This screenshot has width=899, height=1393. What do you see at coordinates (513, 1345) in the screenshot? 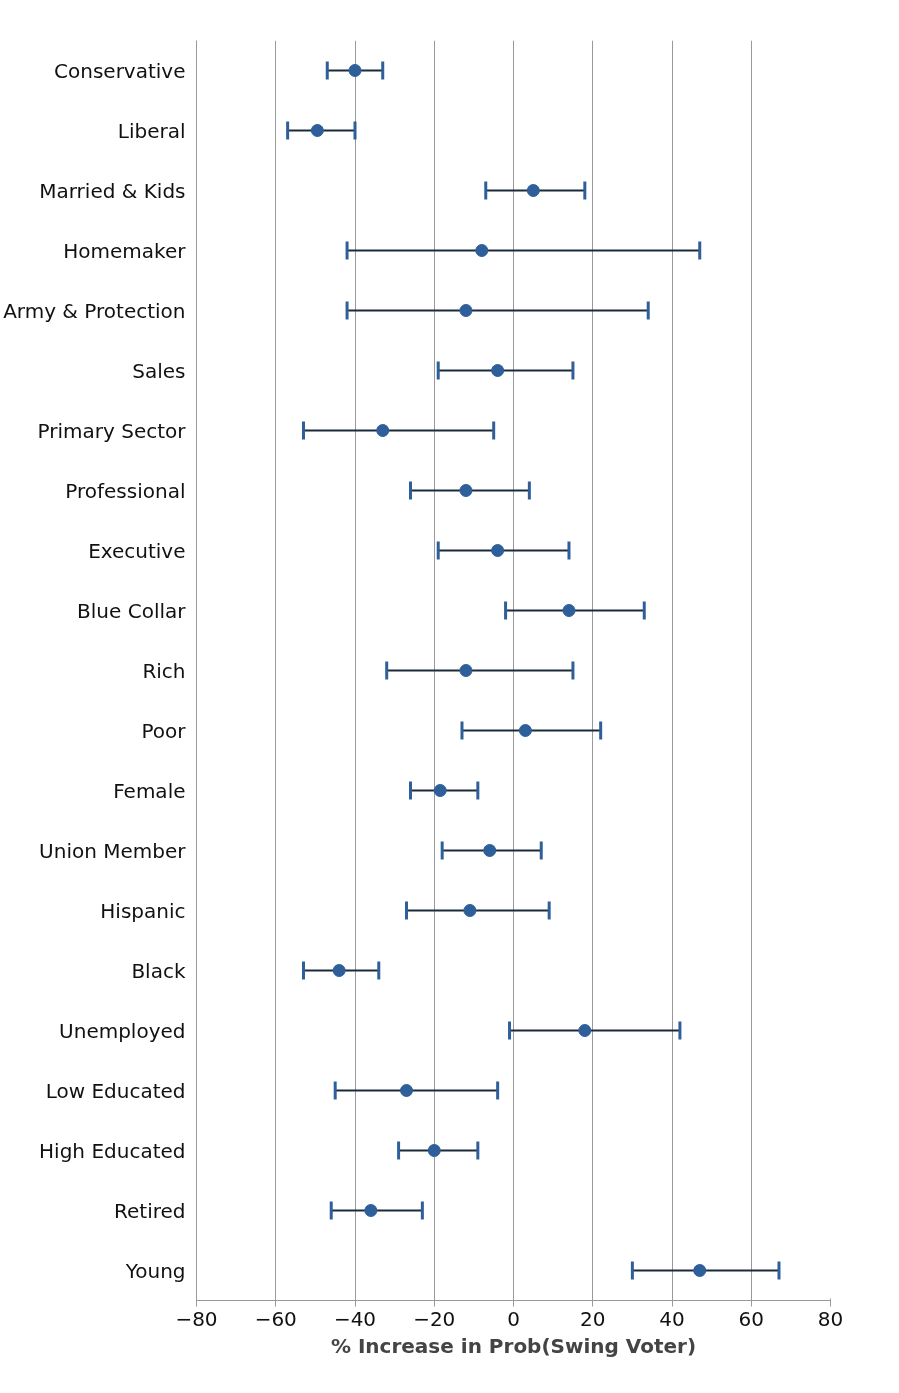
I see `x-axis-title: % Increase in Prob(Swing Voter)` at bounding box center [513, 1345].